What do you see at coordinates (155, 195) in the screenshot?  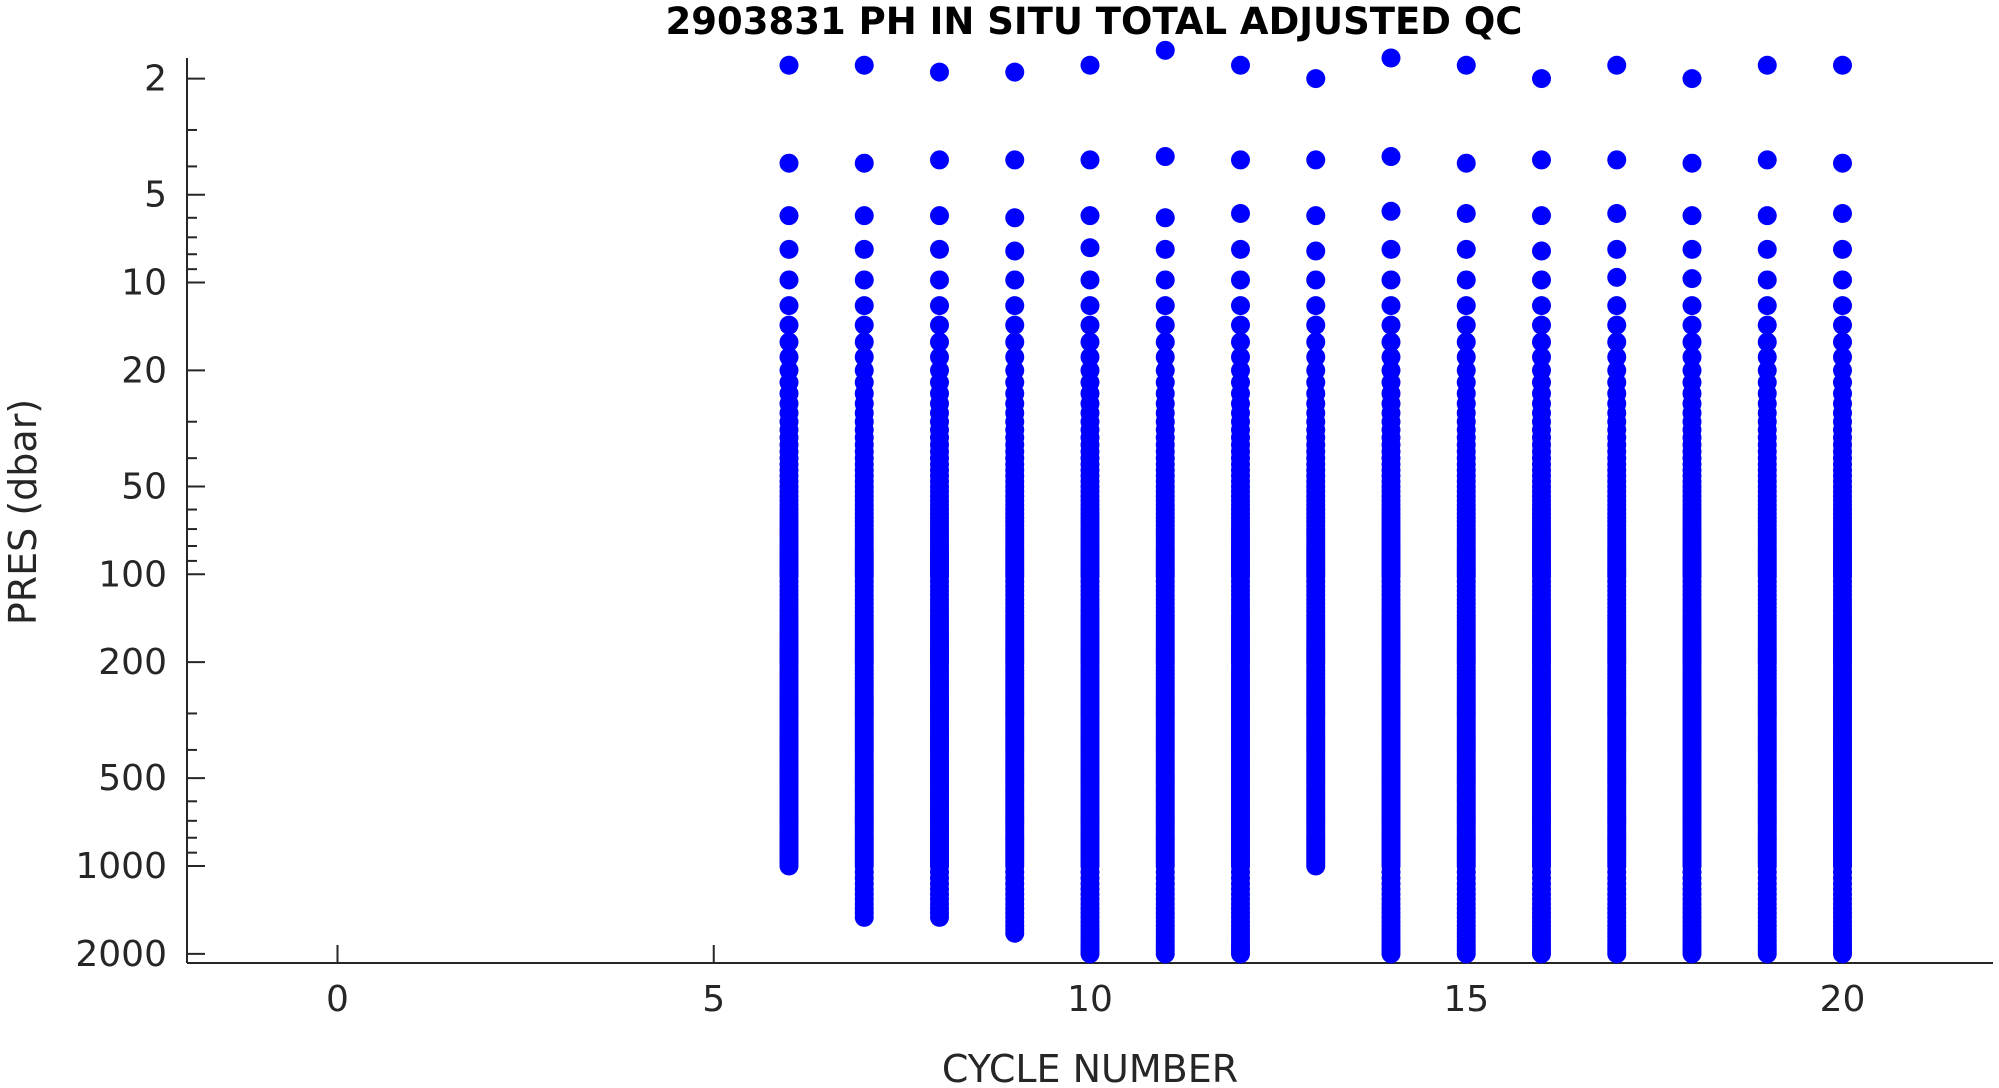 I see `y-tick-label: 5` at bounding box center [155, 195].